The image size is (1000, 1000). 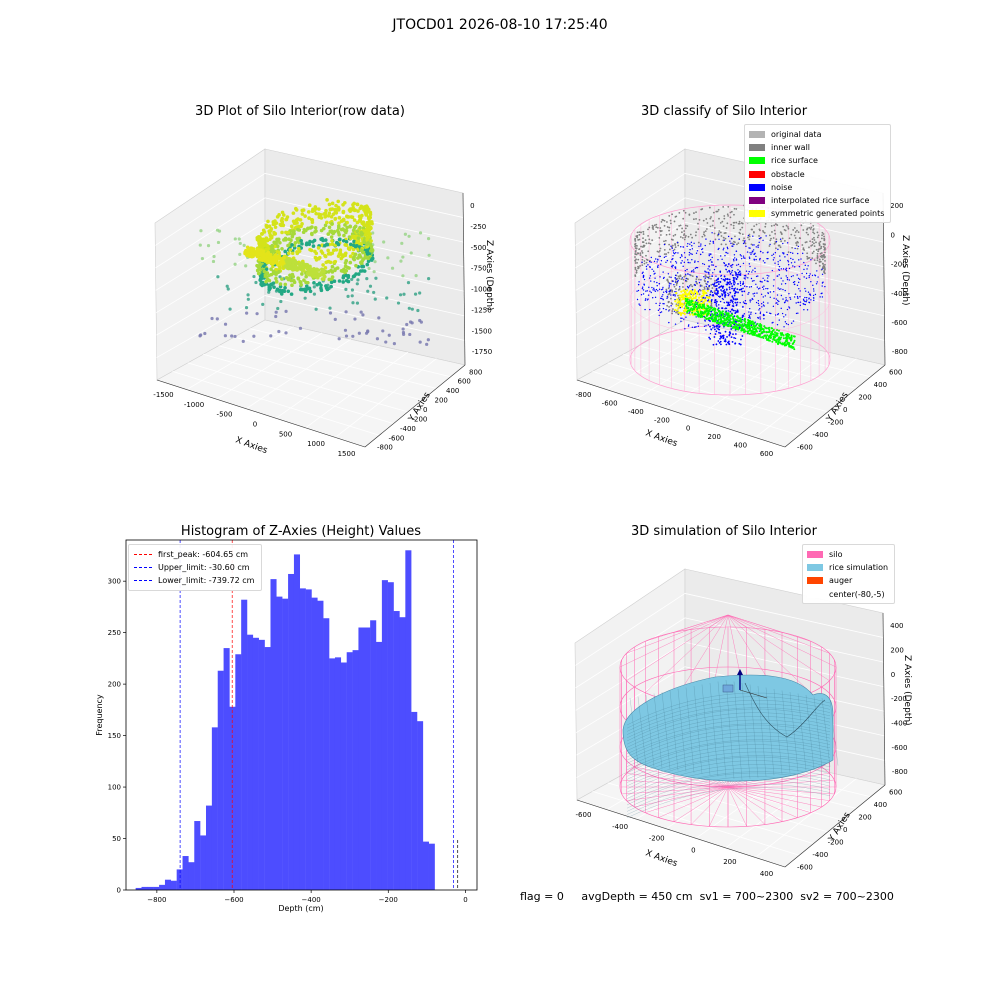 What do you see at coordinates (662, 420) in the screenshot?
I see `x-tick-label: -200` at bounding box center [662, 420].